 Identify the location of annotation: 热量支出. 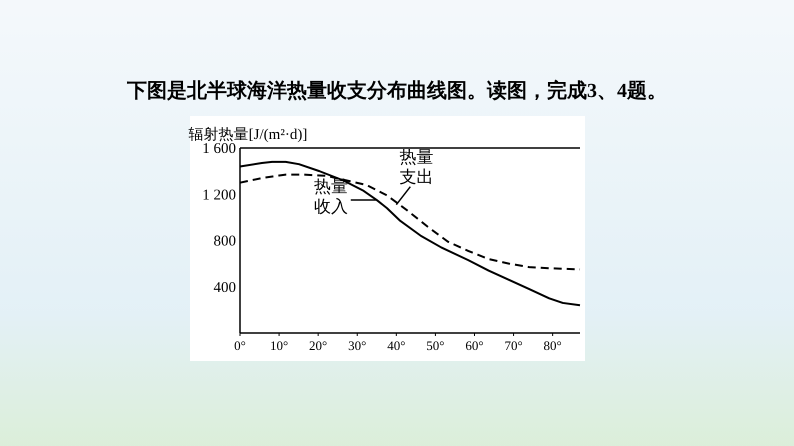
(416, 167).